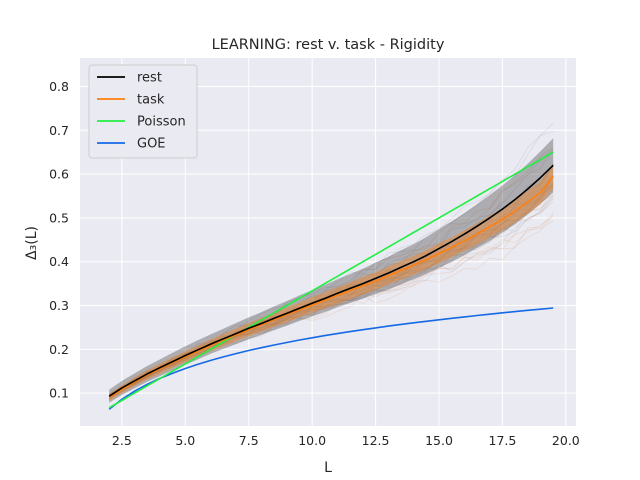 The height and width of the screenshot is (480, 640). What do you see at coordinates (185, 440) in the screenshot?
I see `x-tick-label: 5.0` at bounding box center [185, 440].